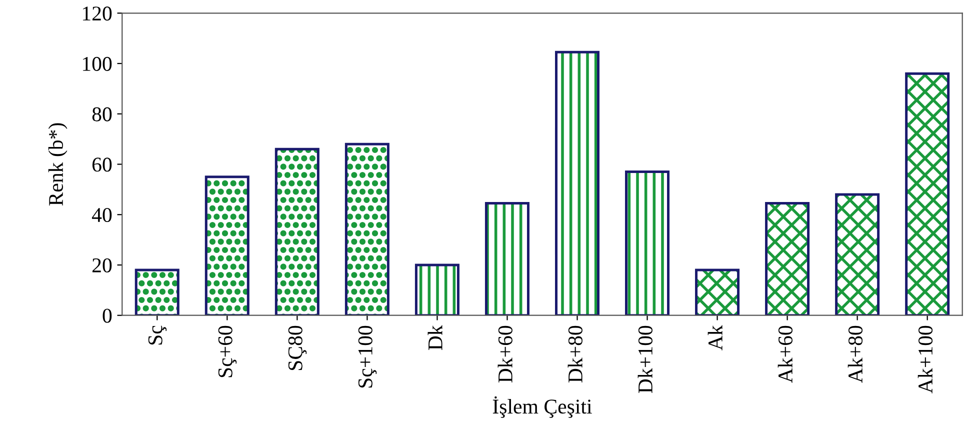 Image resolution: width=977 pixels, height=438 pixels. I want to click on y-tick-label: 0, so click(107, 315).